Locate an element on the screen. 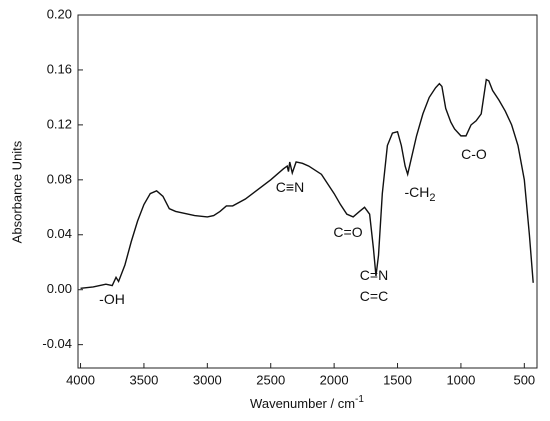 This screenshot has height=421, width=550. x-tick-label: 1500 is located at coordinates (397, 379).